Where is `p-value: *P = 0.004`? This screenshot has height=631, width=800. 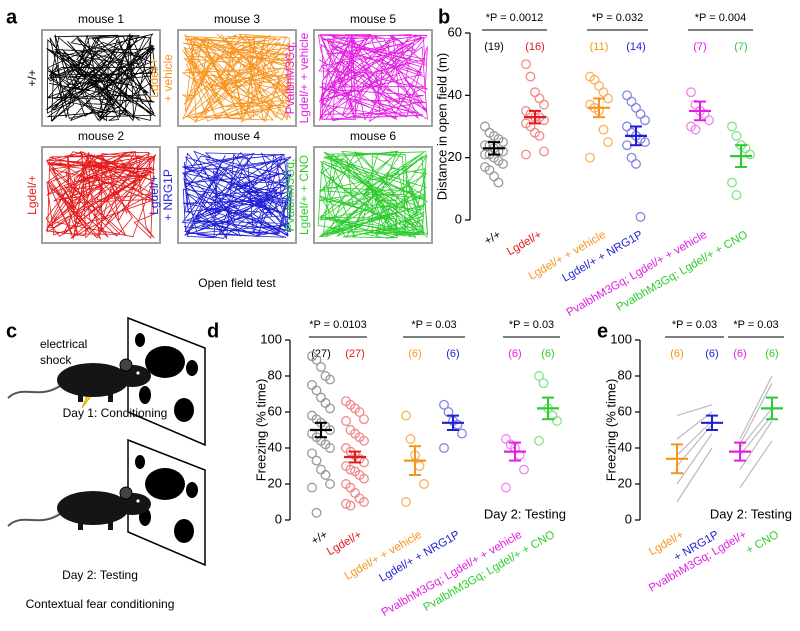 p-value: *P = 0.004 is located at coordinates (720, 18).